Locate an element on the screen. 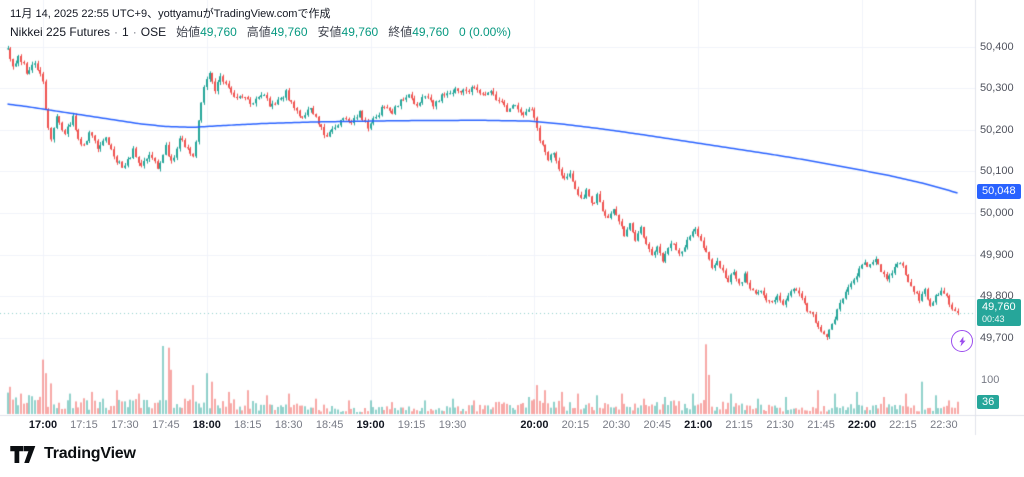 This screenshot has width=1024, height=477. time-axis-label: 21:00 is located at coordinates (698, 425).